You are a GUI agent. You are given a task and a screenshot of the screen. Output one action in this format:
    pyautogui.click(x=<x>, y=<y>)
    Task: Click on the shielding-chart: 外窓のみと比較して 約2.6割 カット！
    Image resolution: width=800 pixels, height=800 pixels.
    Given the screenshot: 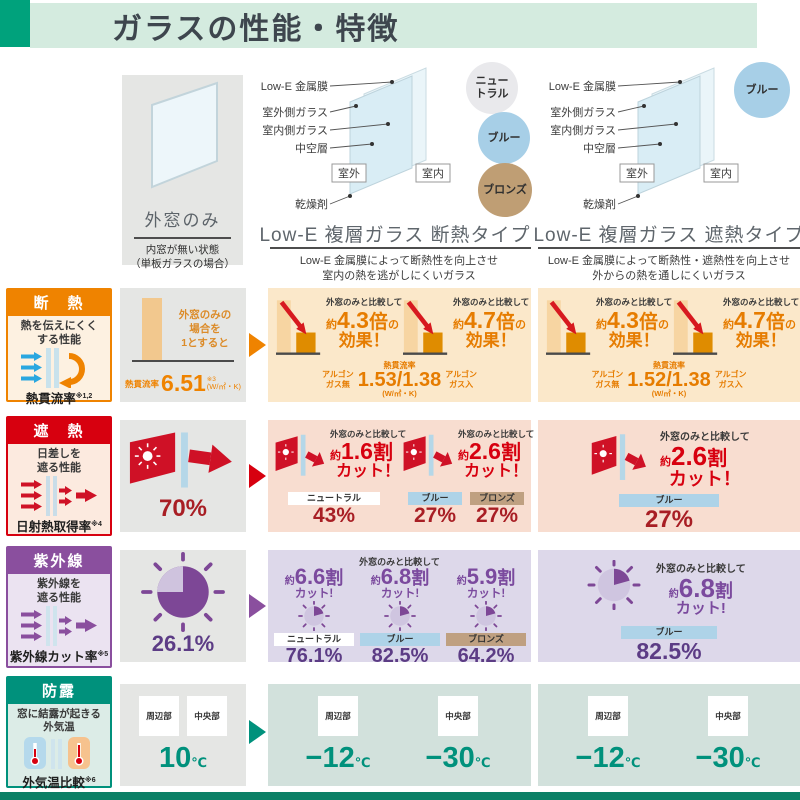 What is the action you would take?
    pyautogui.click(x=670, y=459)
    